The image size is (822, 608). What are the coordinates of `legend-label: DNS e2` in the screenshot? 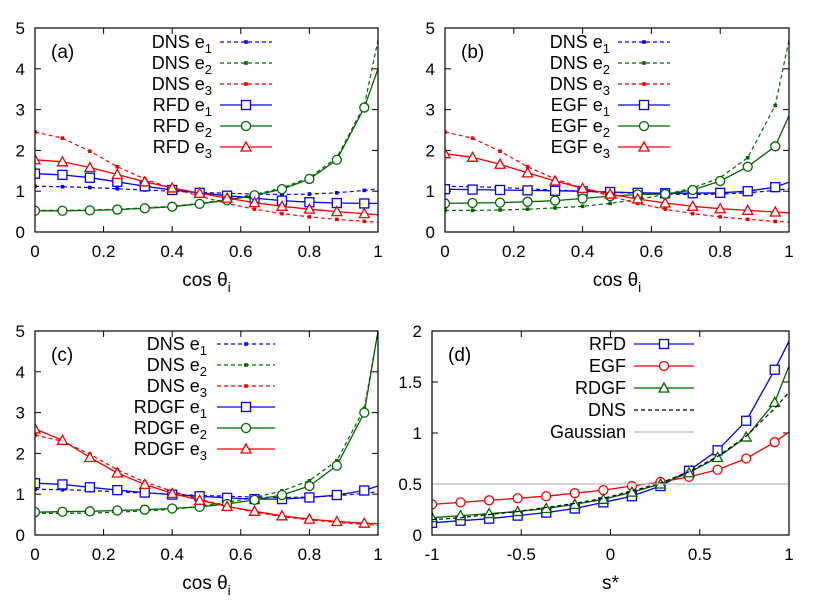 It's located at (182, 65).